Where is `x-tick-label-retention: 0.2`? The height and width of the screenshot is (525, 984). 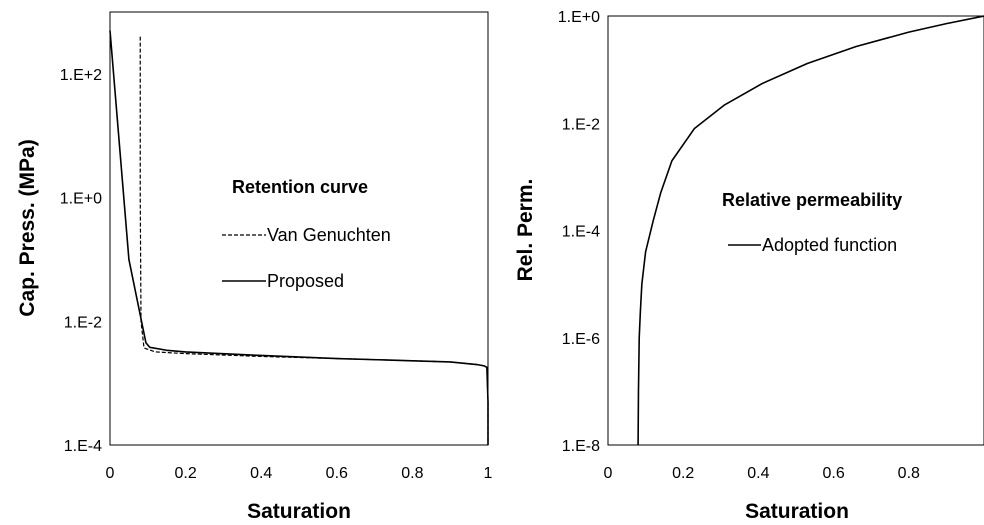 x-tick-label-retention: 0.2 is located at coordinates (185, 473).